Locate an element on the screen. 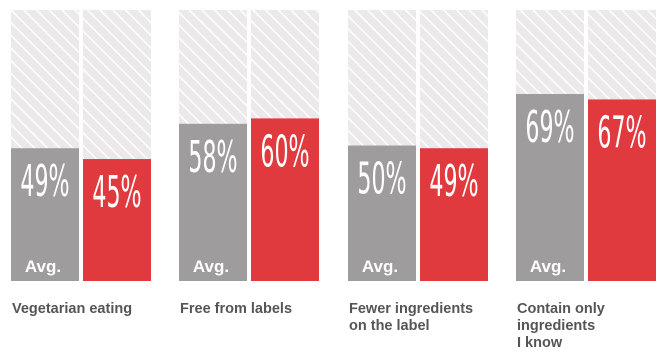 Image resolution: width=662 pixels, height=364 pixels. category-label: Vegetarian eating is located at coordinates (72, 309).